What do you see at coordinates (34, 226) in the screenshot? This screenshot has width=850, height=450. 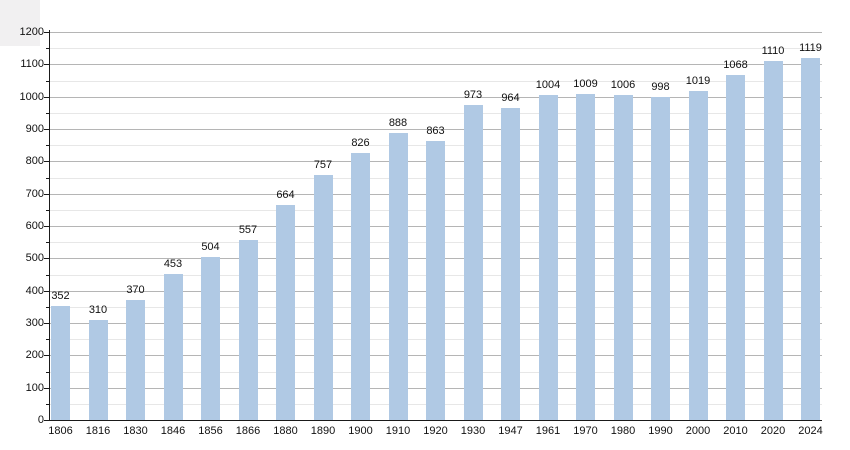 I see `y-tick-label: 600` at bounding box center [34, 226].